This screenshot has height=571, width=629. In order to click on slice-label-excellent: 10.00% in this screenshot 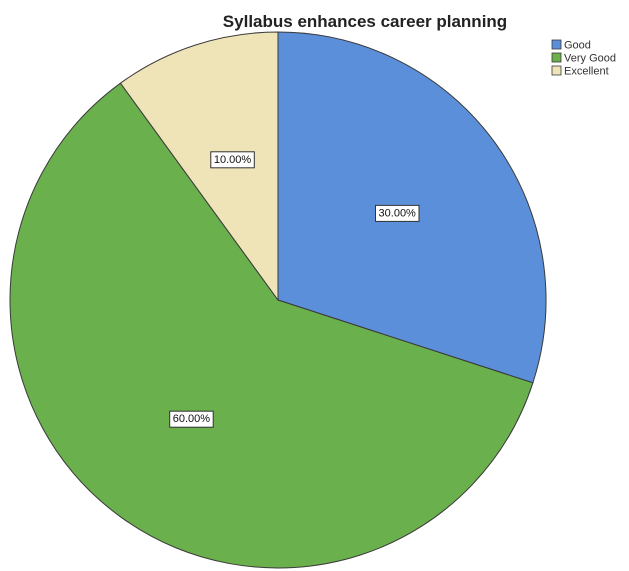, I will do `click(232, 160)`.